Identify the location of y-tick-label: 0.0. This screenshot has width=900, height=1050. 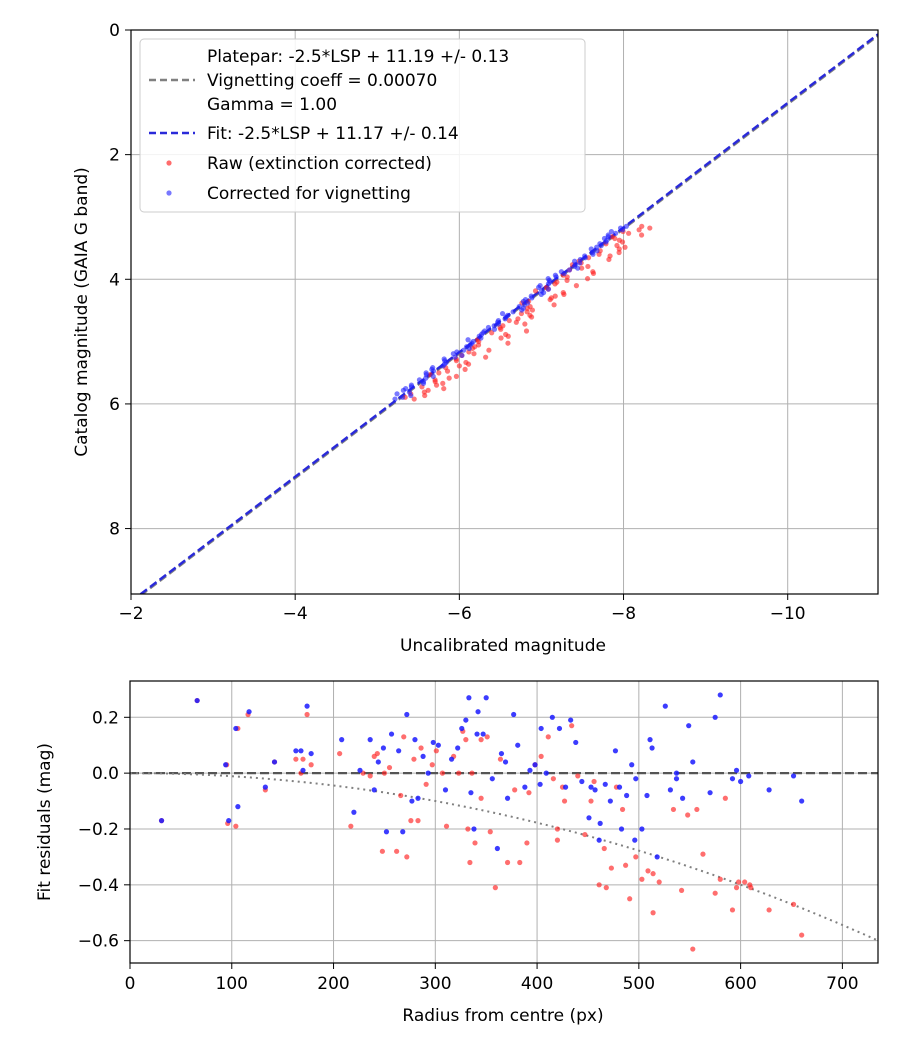
(105, 774).